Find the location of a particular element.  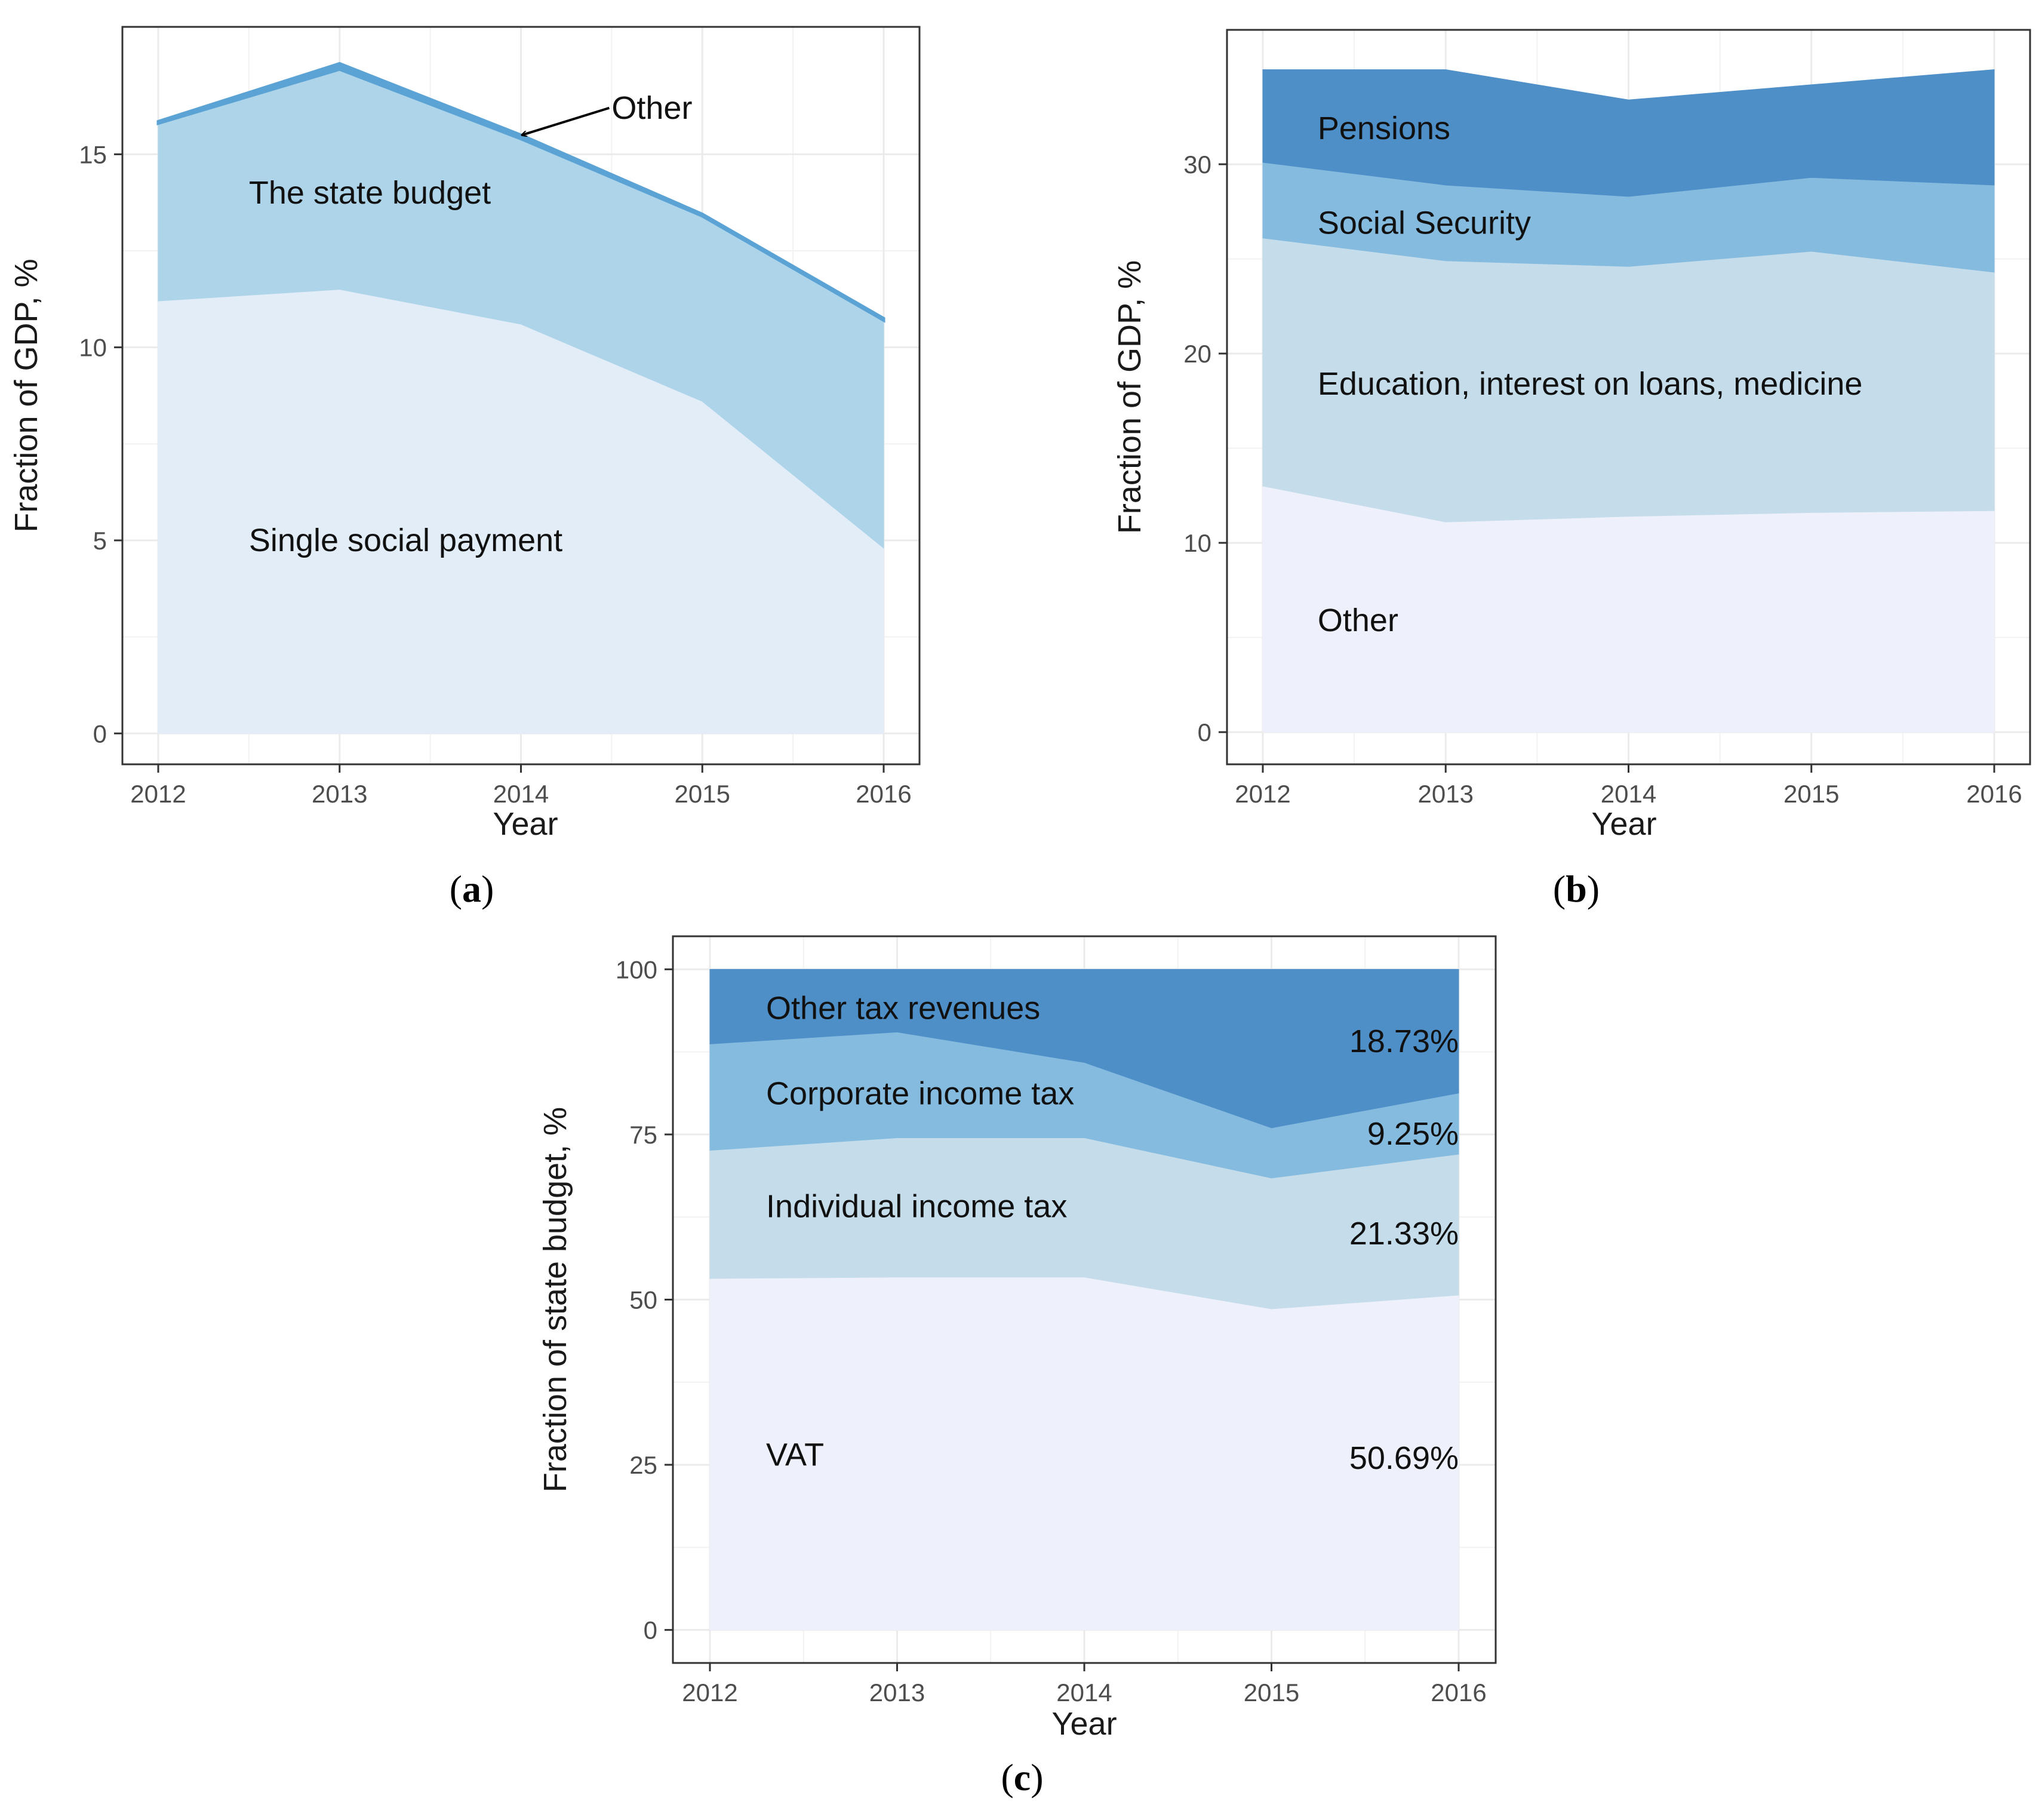

y-tick-label: 15 is located at coordinates (93, 154).